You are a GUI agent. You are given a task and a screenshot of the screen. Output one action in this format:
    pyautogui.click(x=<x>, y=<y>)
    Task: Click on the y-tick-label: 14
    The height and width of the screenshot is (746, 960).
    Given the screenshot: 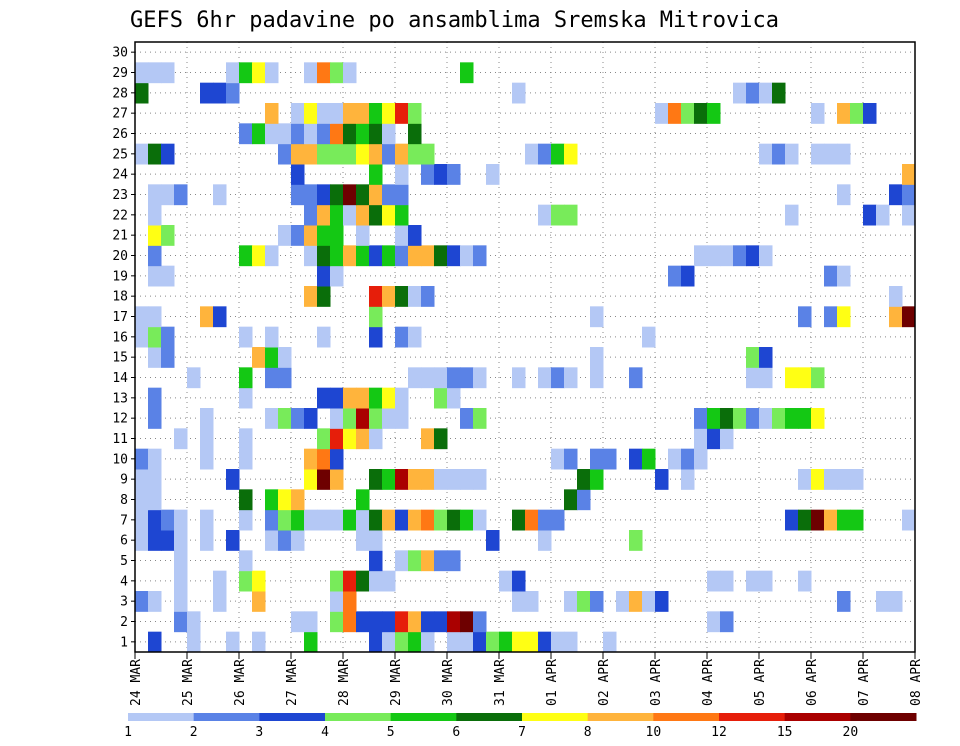 What is the action you would take?
    pyautogui.click(x=120, y=378)
    